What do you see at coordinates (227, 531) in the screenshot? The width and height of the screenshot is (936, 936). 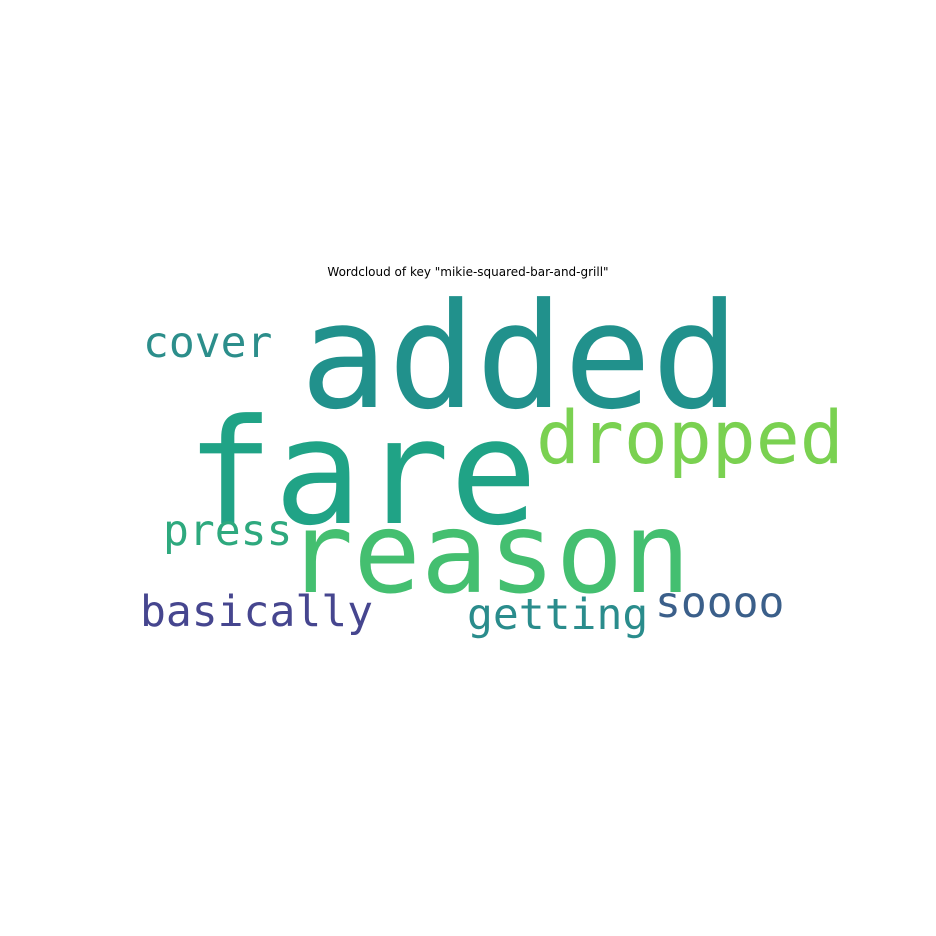 I see `word-press: press` at bounding box center [227, 531].